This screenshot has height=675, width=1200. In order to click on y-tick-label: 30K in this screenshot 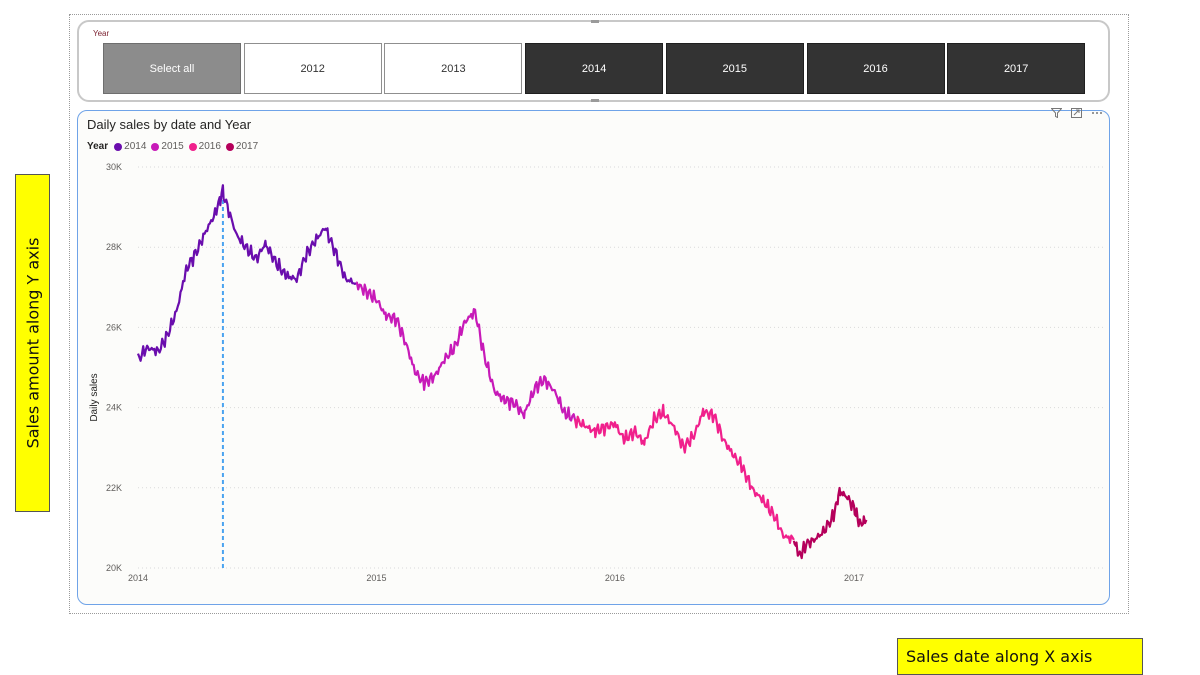, I will do `click(114, 167)`.